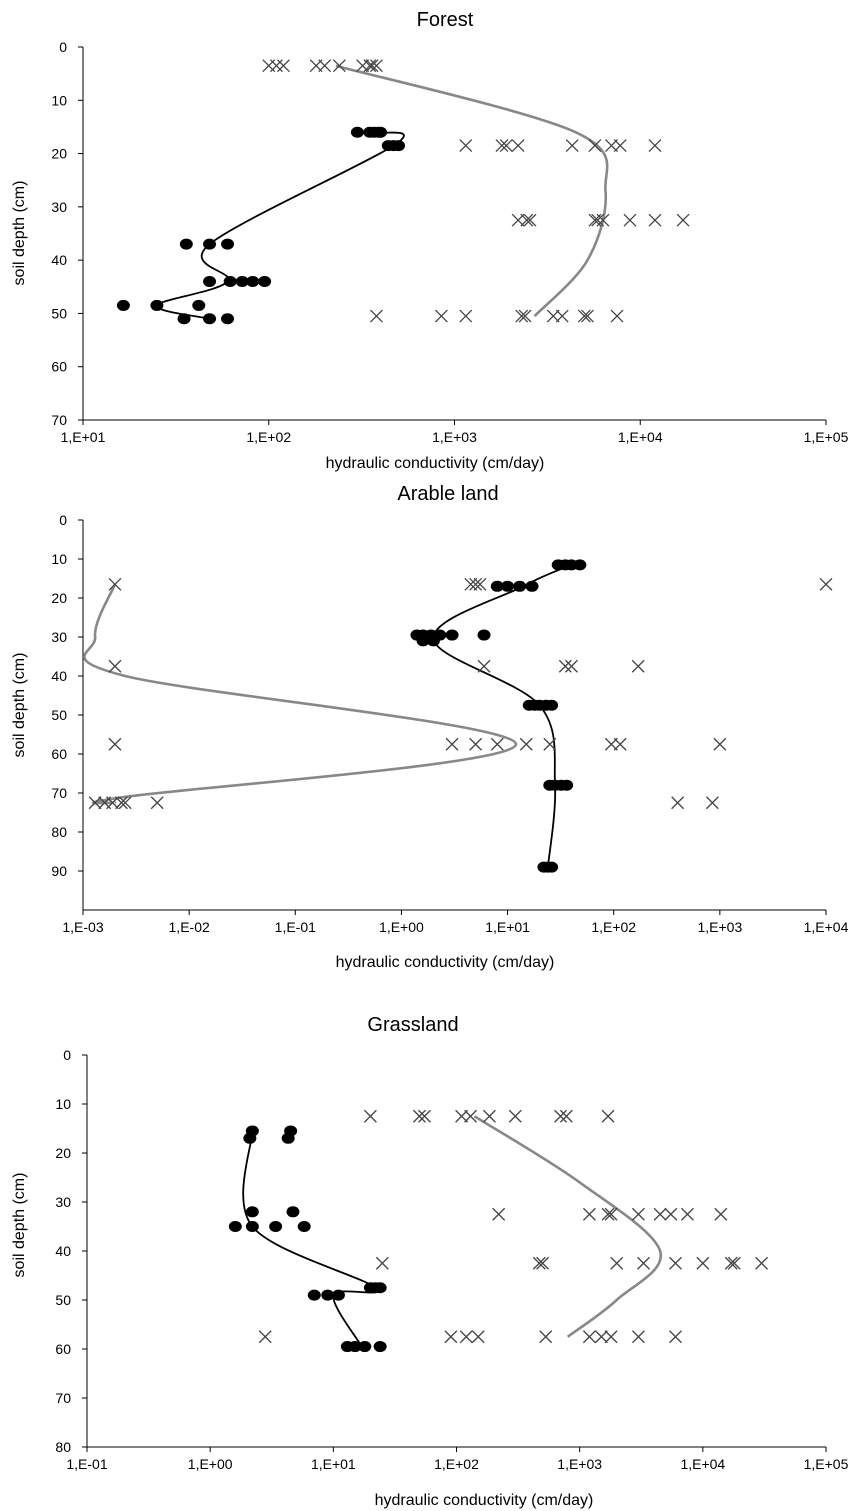 The image size is (860, 1511). Describe the element at coordinates (454, 437) in the screenshot. I see `x-tick-label: 1,E+03` at that location.